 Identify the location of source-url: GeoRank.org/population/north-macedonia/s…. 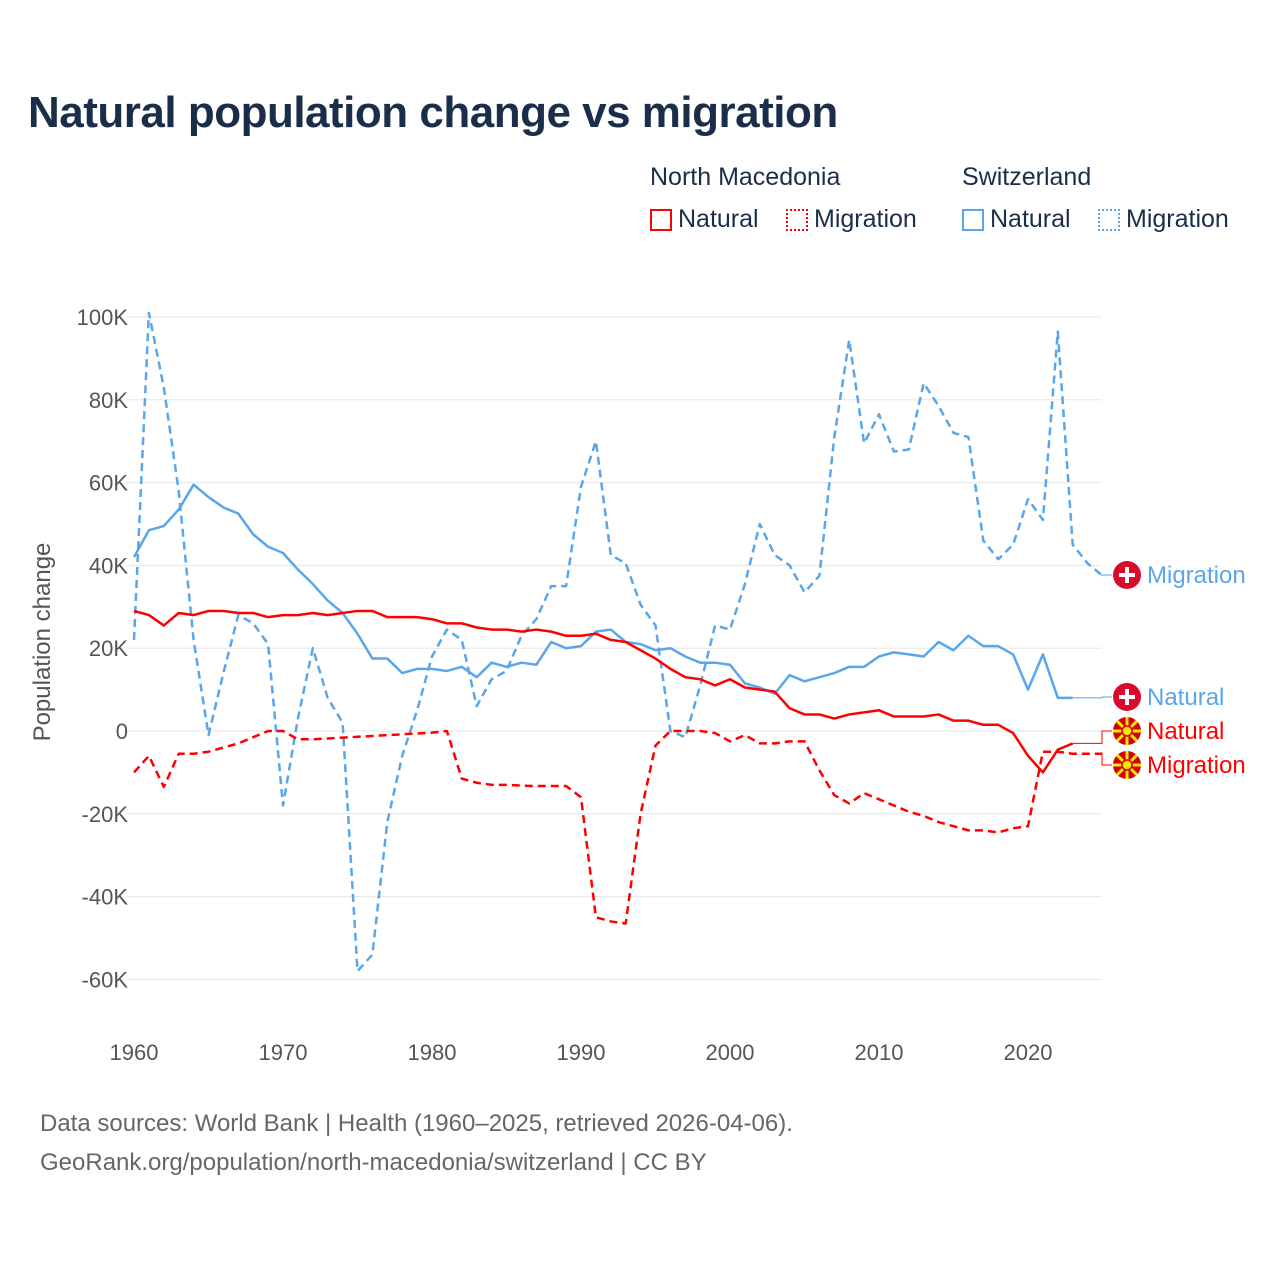
(373, 1162).